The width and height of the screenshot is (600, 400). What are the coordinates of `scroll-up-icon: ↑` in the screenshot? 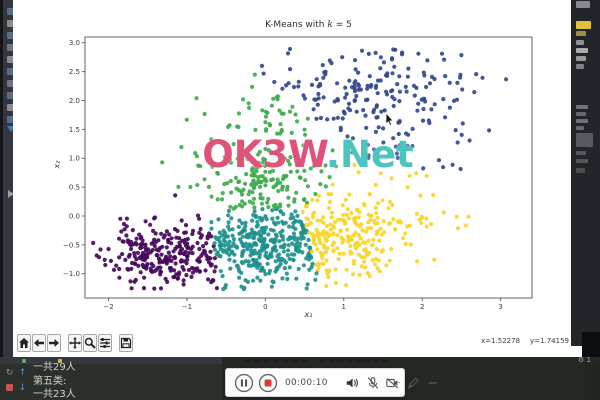 It's located at (22, 373).